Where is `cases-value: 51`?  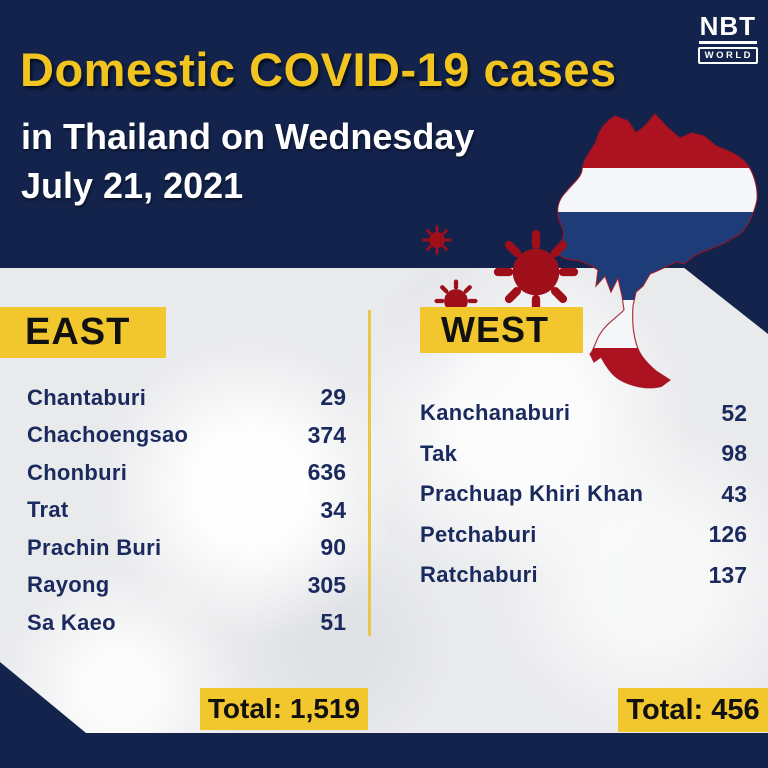 cases-value: 51 is located at coordinates (333, 622).